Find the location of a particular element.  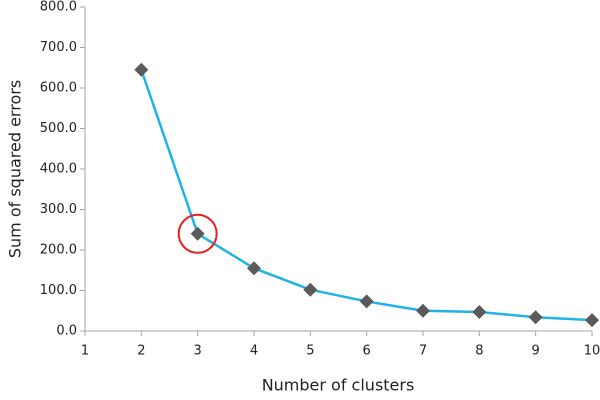

y-tick-label: 200.0 is located at coordinates (58, 250).